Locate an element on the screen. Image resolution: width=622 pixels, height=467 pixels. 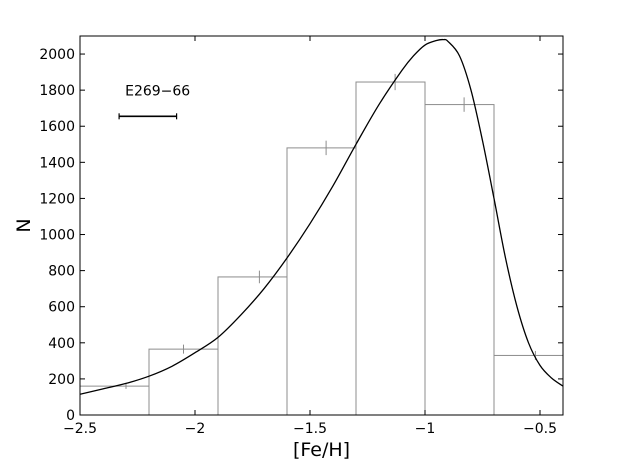
x-tick-label: −2 is located at coordinates (195, 429).